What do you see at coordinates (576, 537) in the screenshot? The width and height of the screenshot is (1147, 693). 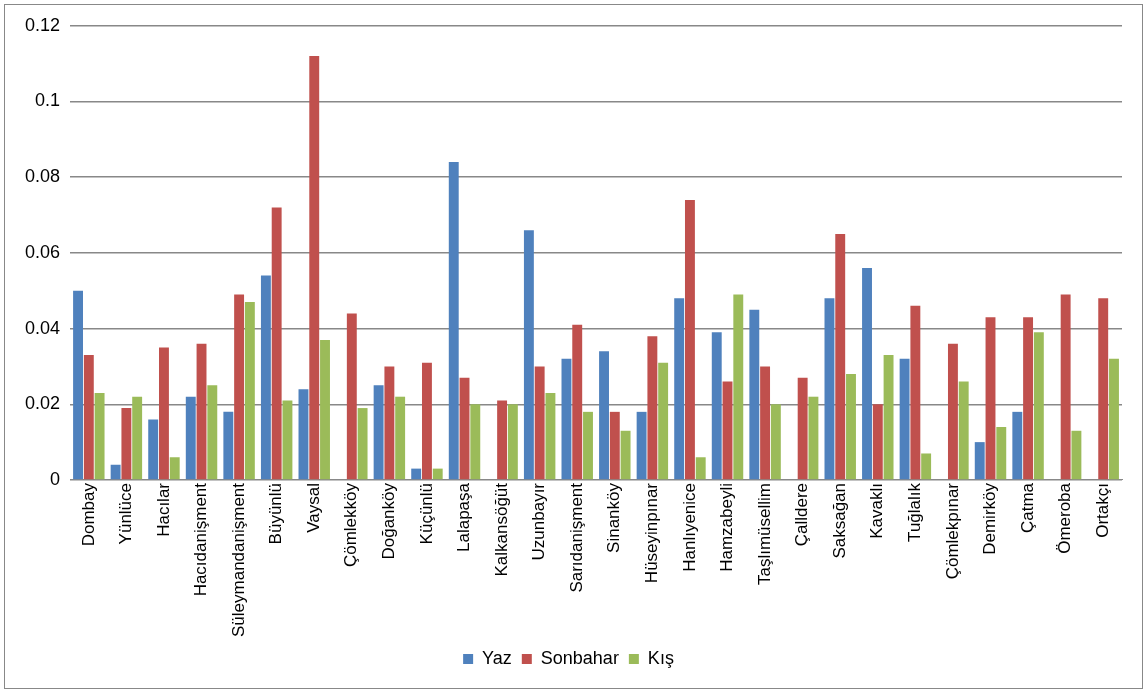 I see `x-tick-label: Sarıdanişment` at bounding box center [576, 537].